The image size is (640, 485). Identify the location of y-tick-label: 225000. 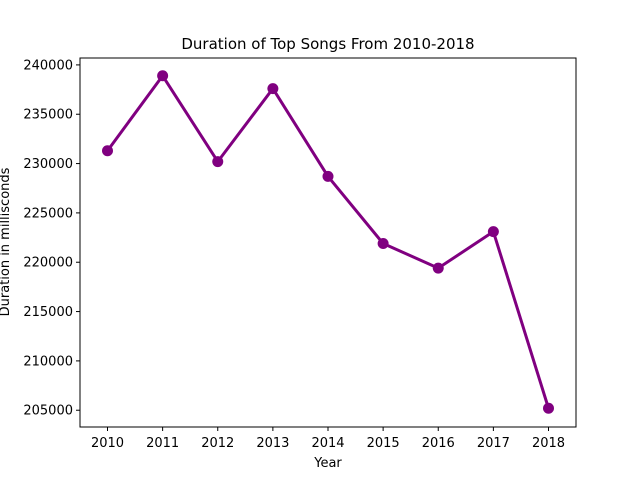
(48, 213).